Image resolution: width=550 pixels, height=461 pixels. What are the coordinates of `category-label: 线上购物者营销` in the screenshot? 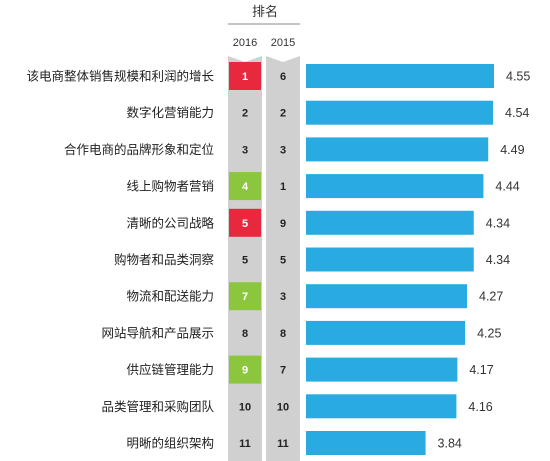 It's located at (170, 186).